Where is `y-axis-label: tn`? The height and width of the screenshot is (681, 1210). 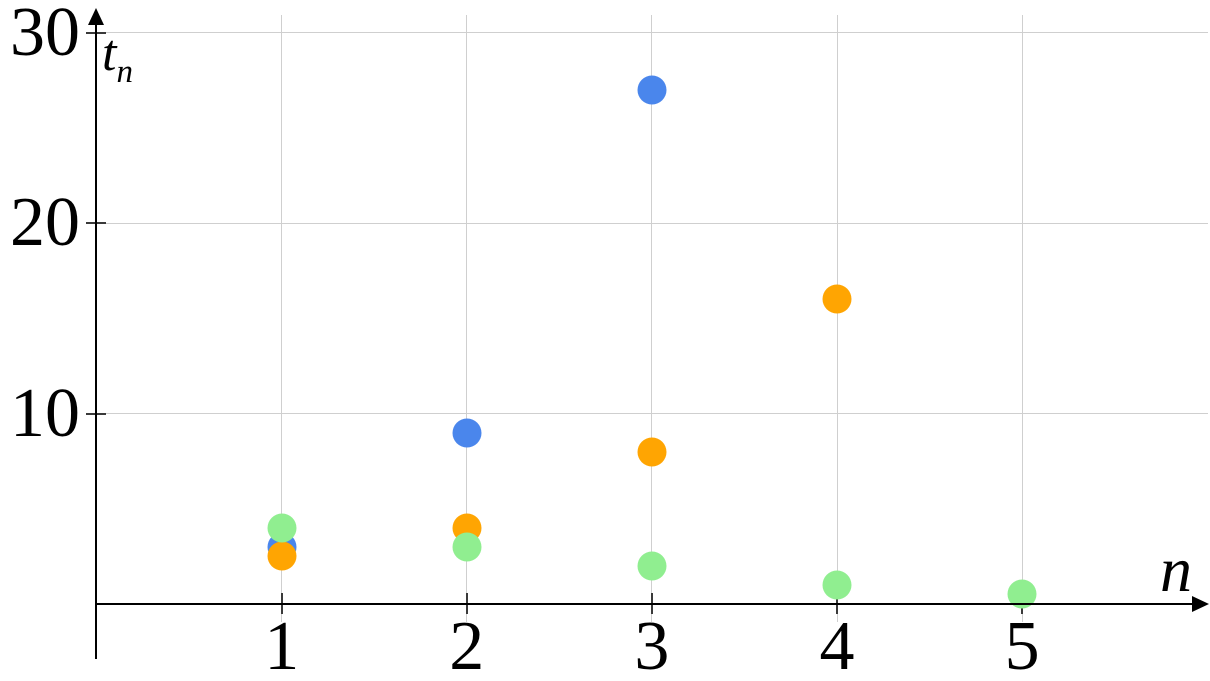 y-axis-label: tn is located at coordinates (117, 58).